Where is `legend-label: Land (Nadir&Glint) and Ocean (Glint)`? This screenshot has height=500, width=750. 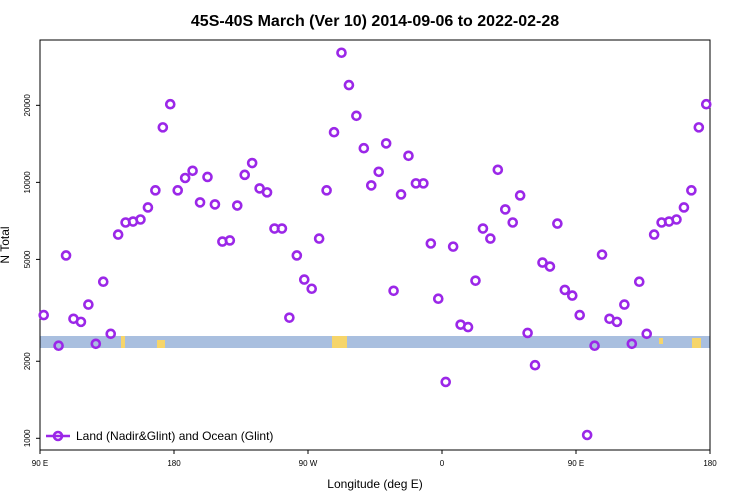 legend-label: Land (Nadir&Glint) and Ocean (Glint) is located at coordinates (174, 436).